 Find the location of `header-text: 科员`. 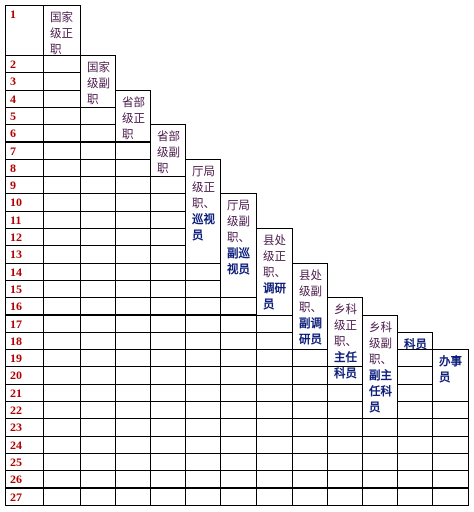

header-text: 科员 is located at coordinates (416, 344).